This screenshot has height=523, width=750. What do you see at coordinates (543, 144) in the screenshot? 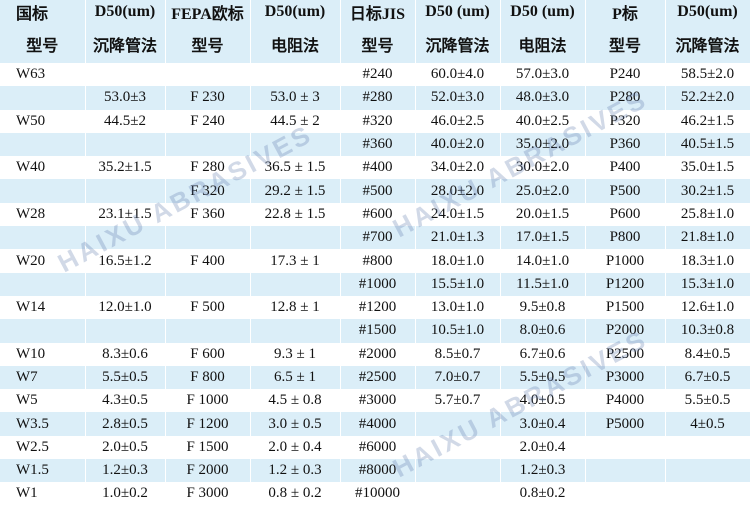
I see `table-cell: 35.0±2.0` at bounding box center [543, 144].